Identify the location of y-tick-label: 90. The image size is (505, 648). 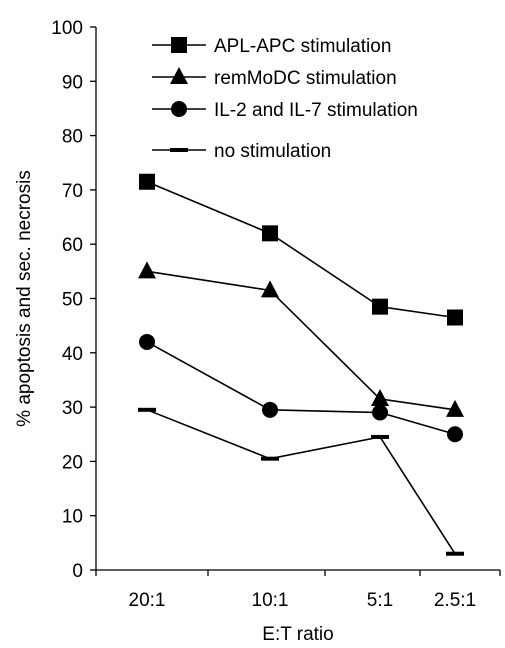
(72, 82).